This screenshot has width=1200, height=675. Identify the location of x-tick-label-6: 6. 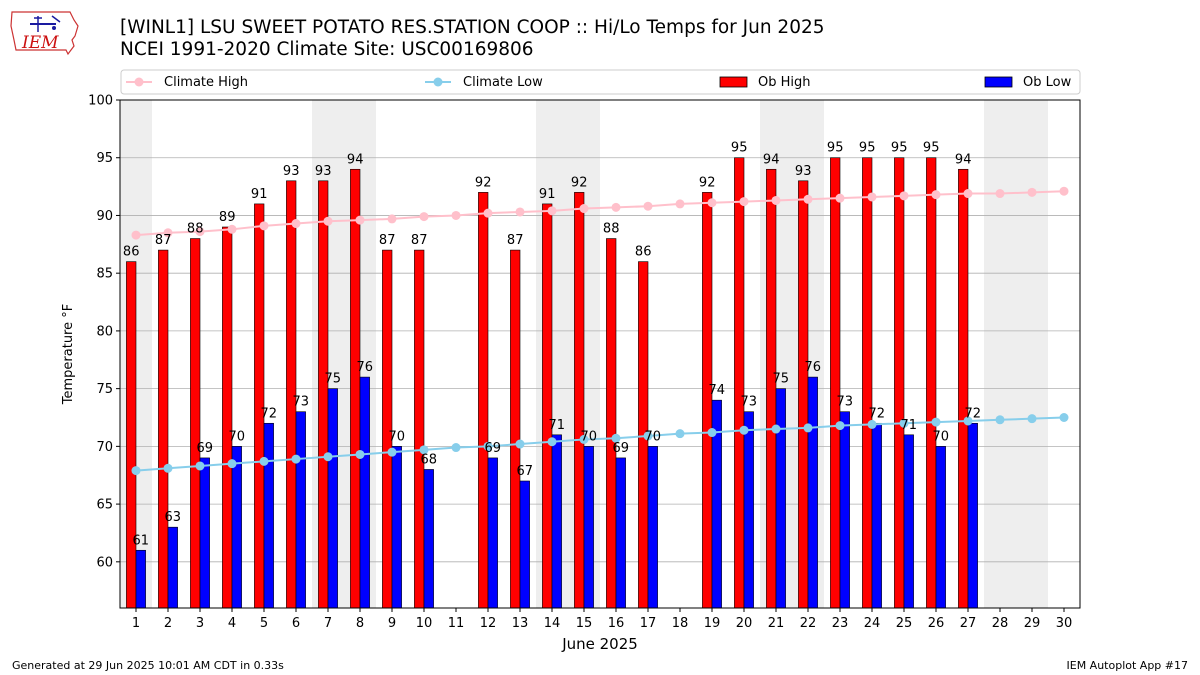
(296, 623).